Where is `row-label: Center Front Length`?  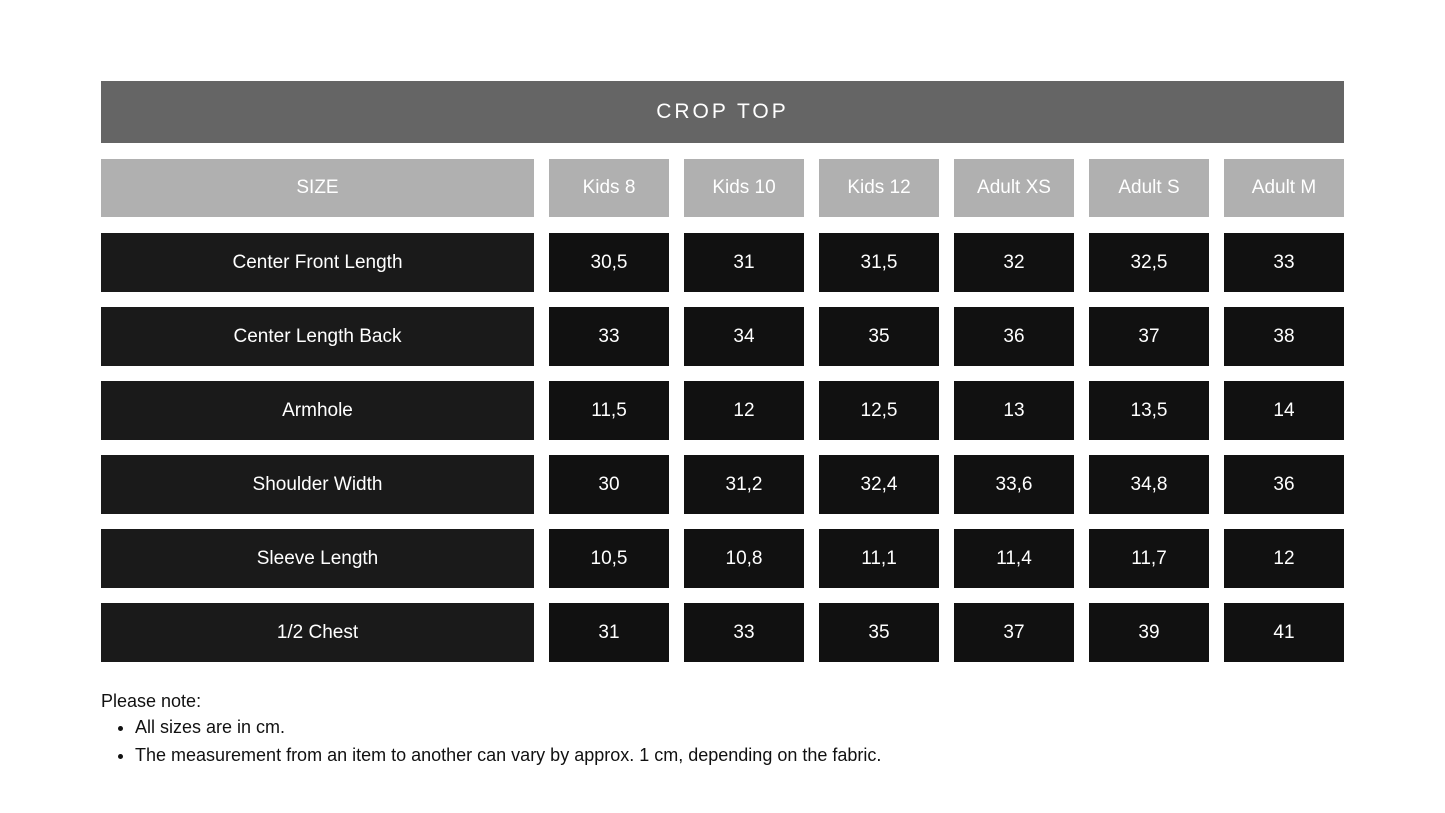 row-label: Center Front Length is located at coordinates (317, 262).